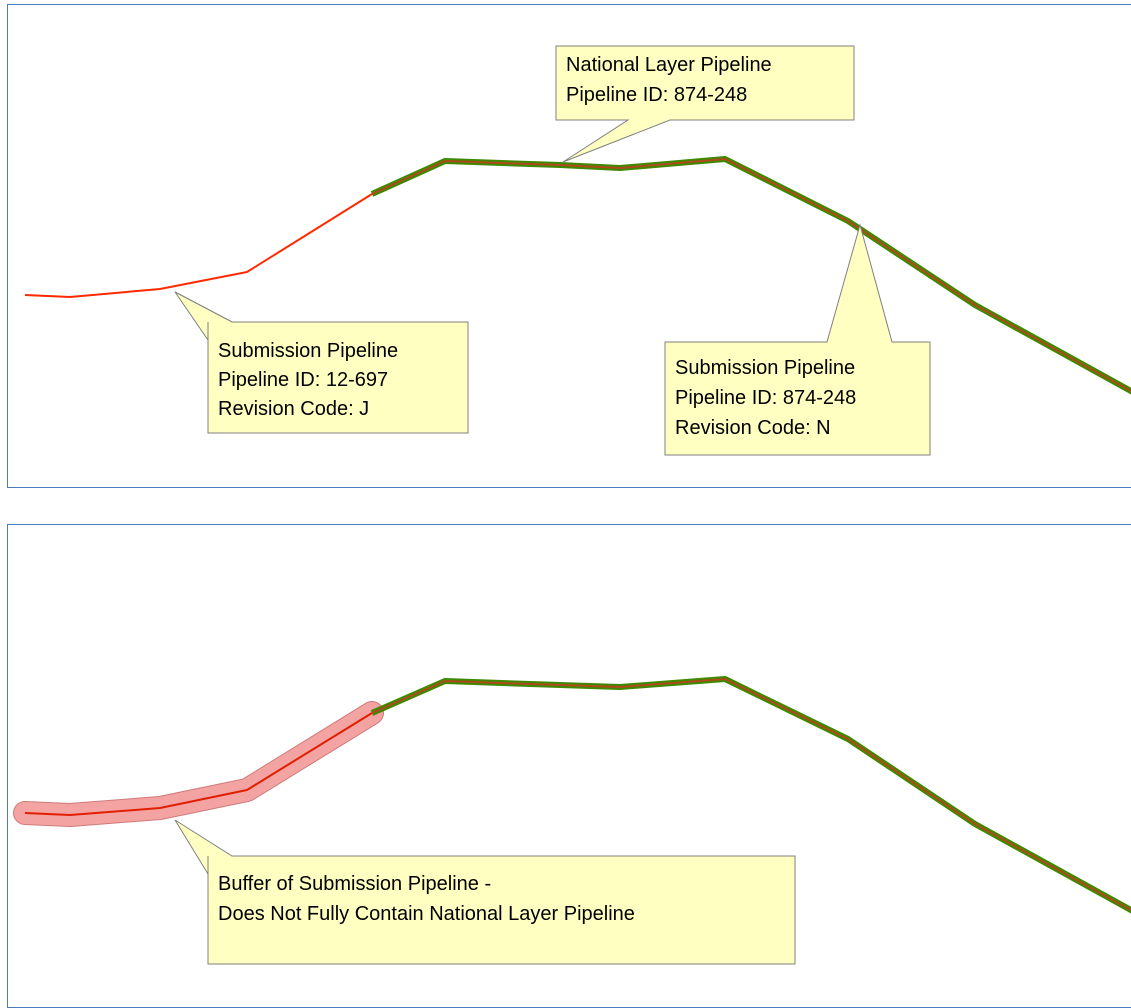  Describe the element at coordinates (303, 380) in the screenshot. I see `callout-text-line: Pipeline ID: 12-697` at that location.